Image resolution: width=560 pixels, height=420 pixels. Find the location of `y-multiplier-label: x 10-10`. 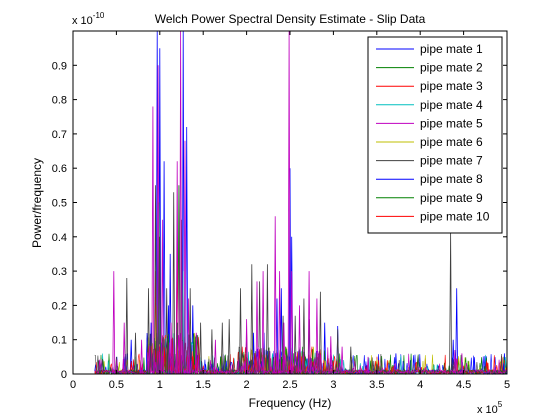

y-multiplier-label: x 10-10 is located at coordinates (88, 19).